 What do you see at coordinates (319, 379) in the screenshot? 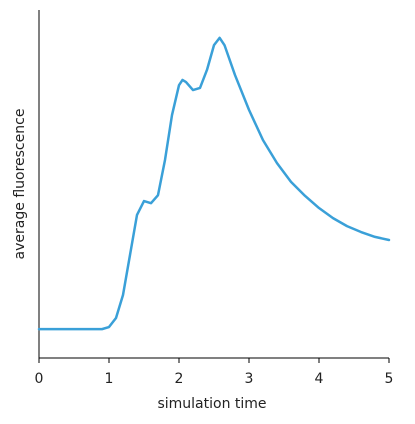
I see `x-tick-label: 4` at bounding box center [319, 379].